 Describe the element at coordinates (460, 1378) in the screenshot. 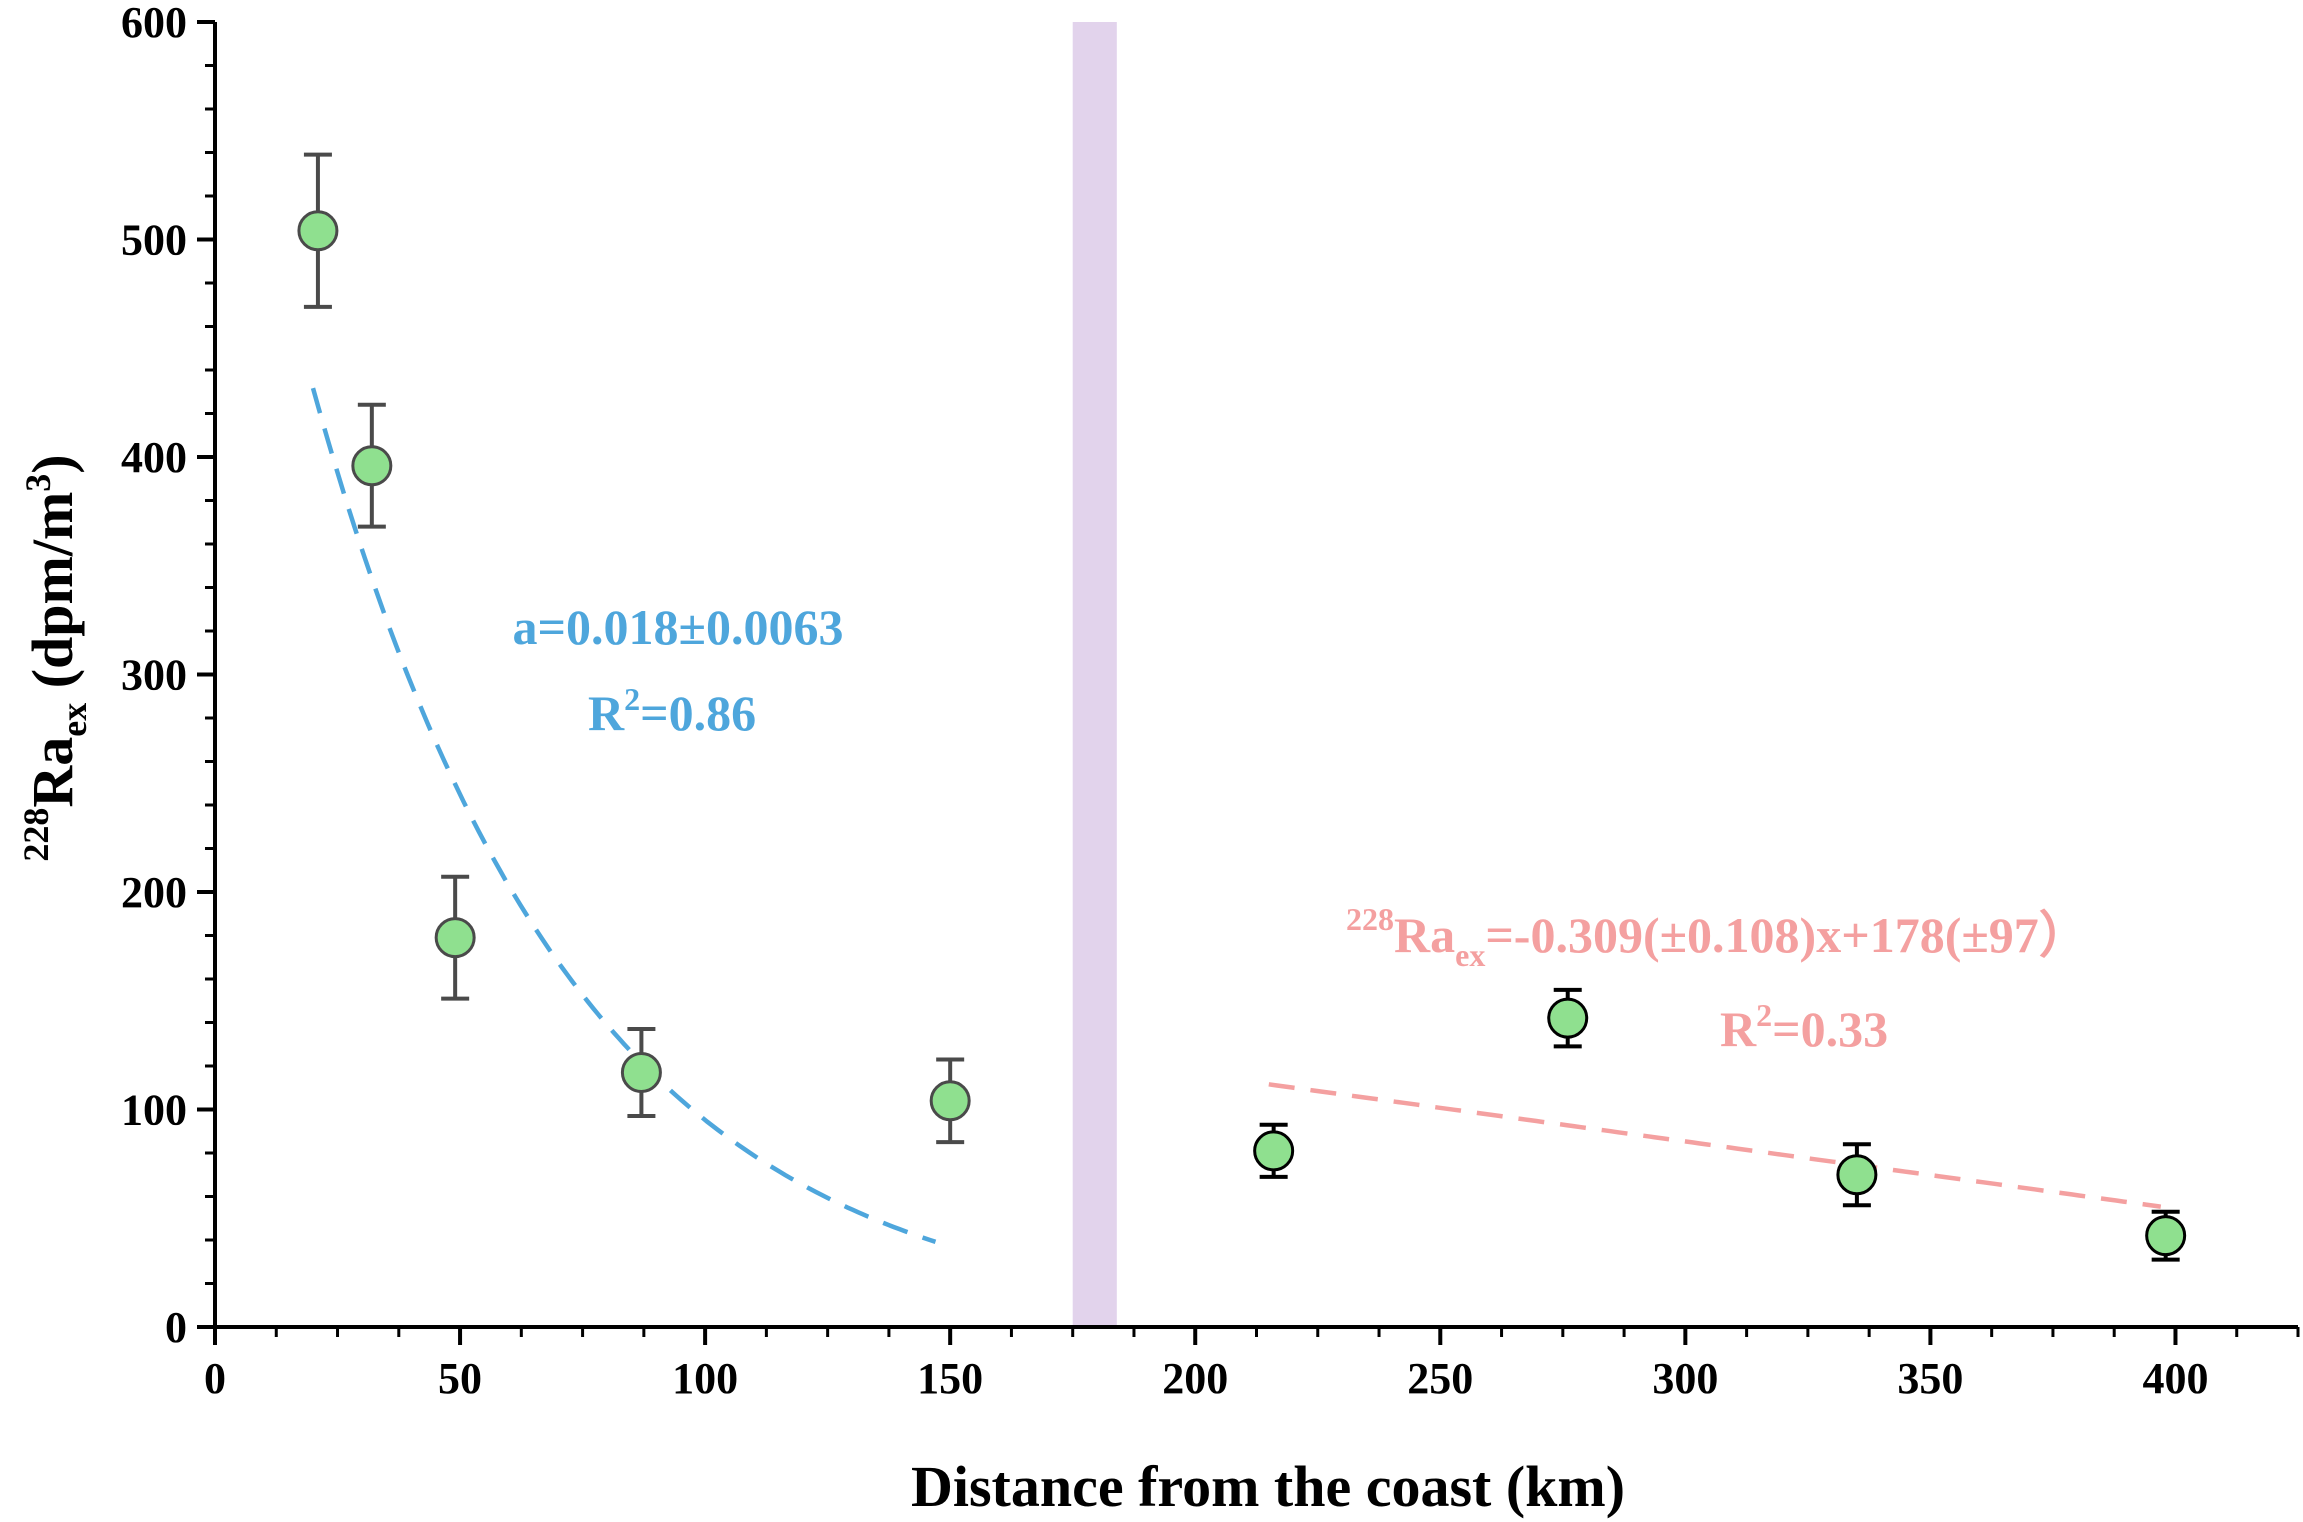

I see `x-tick-label: 50` at that location.